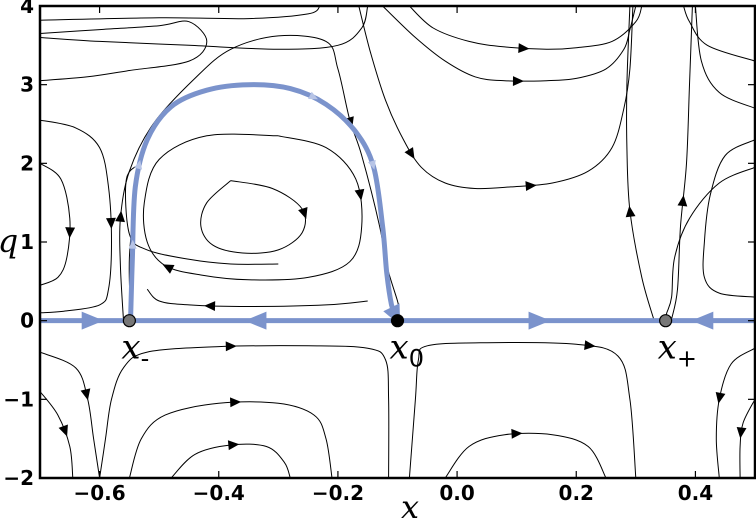  Describe the element at coordinates (9, 241) in the screenshot. I see `y-axis-label: q` at that location.